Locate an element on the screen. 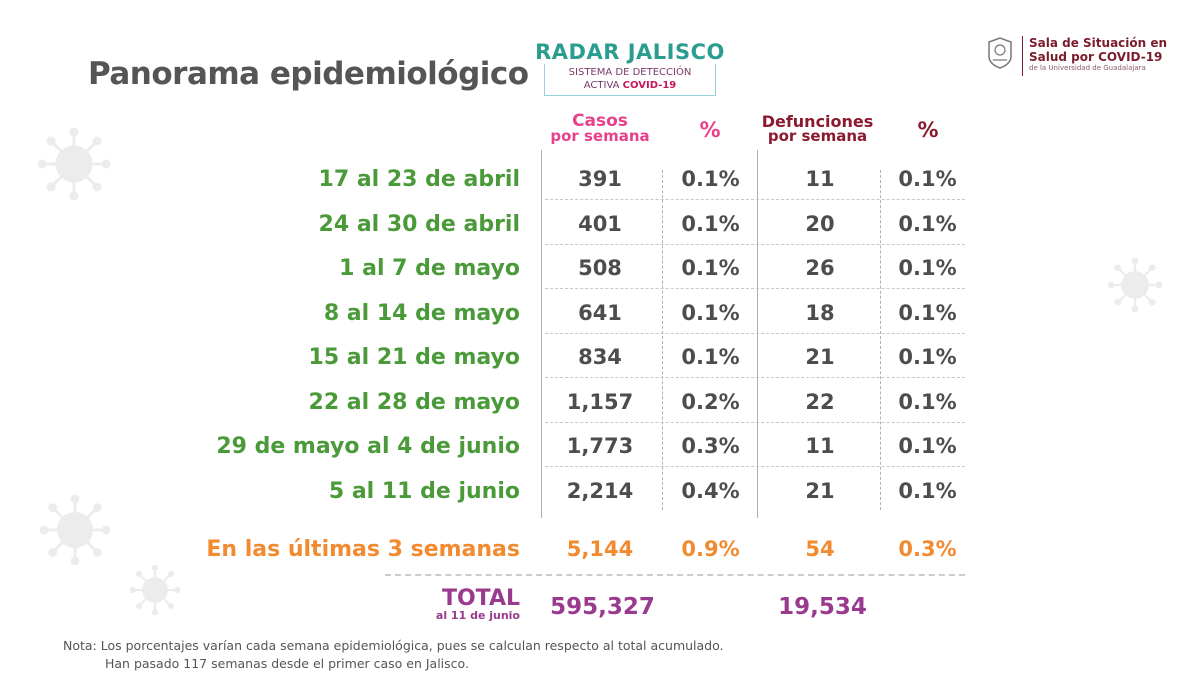 The width and height of the screenshot is (1200, 677). last-3-weeks-deaths-pct: 0.3% is located at coordinates (927, 549).